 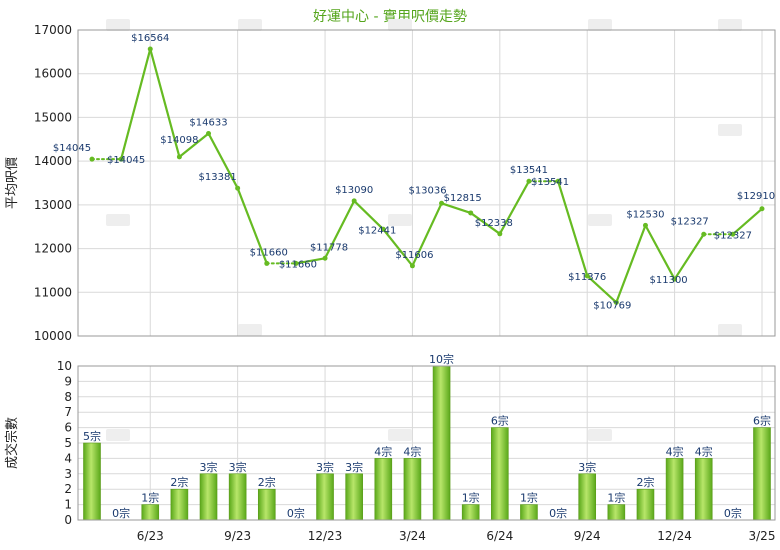 What do you see at coordinates (68, 443) in the screenshot?
I see `volume-y-tick-label: 5` at bounding box center [68, 443].